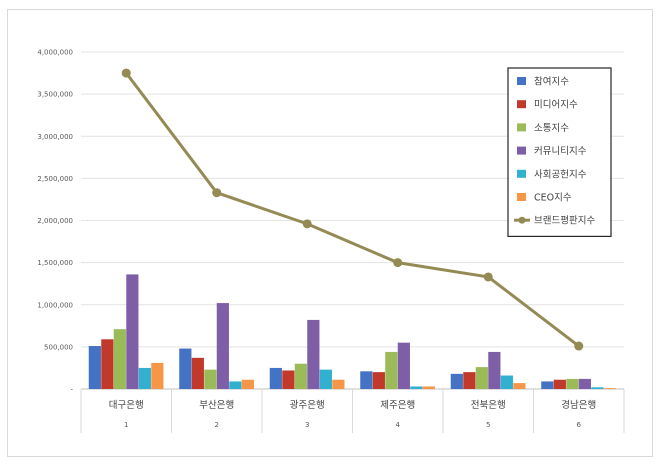  Describe the element at coordinates (126, 405) in the screenshot. I see `x-category-label: 대구은행` at that location.